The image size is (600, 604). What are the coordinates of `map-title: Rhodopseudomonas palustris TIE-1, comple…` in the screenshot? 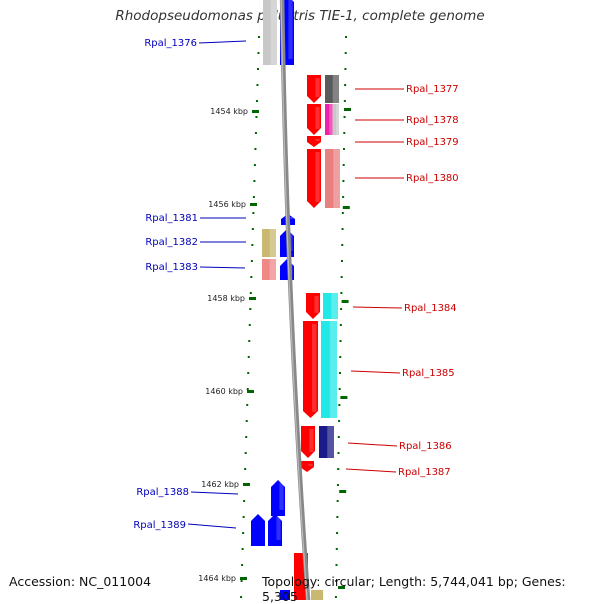 It's located at (300, 16).